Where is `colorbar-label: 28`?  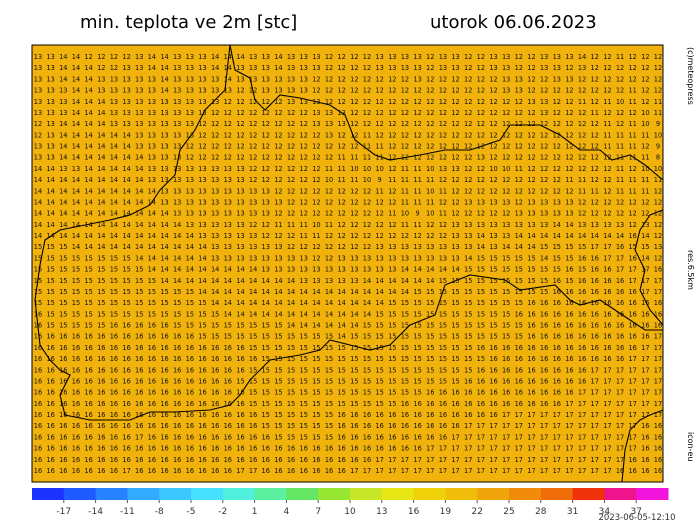
colorbar-label: 28 is located at coordinates (541, 512).